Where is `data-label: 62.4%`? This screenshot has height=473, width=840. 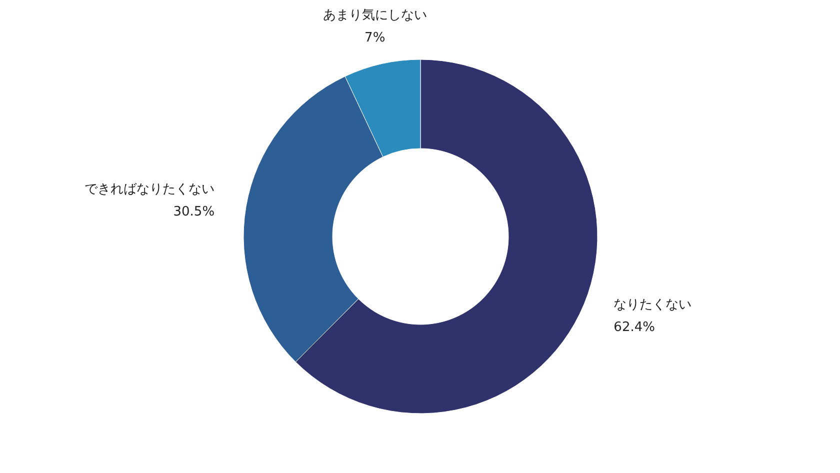 data-label: 62.4% is located at coordinates (634, 328).